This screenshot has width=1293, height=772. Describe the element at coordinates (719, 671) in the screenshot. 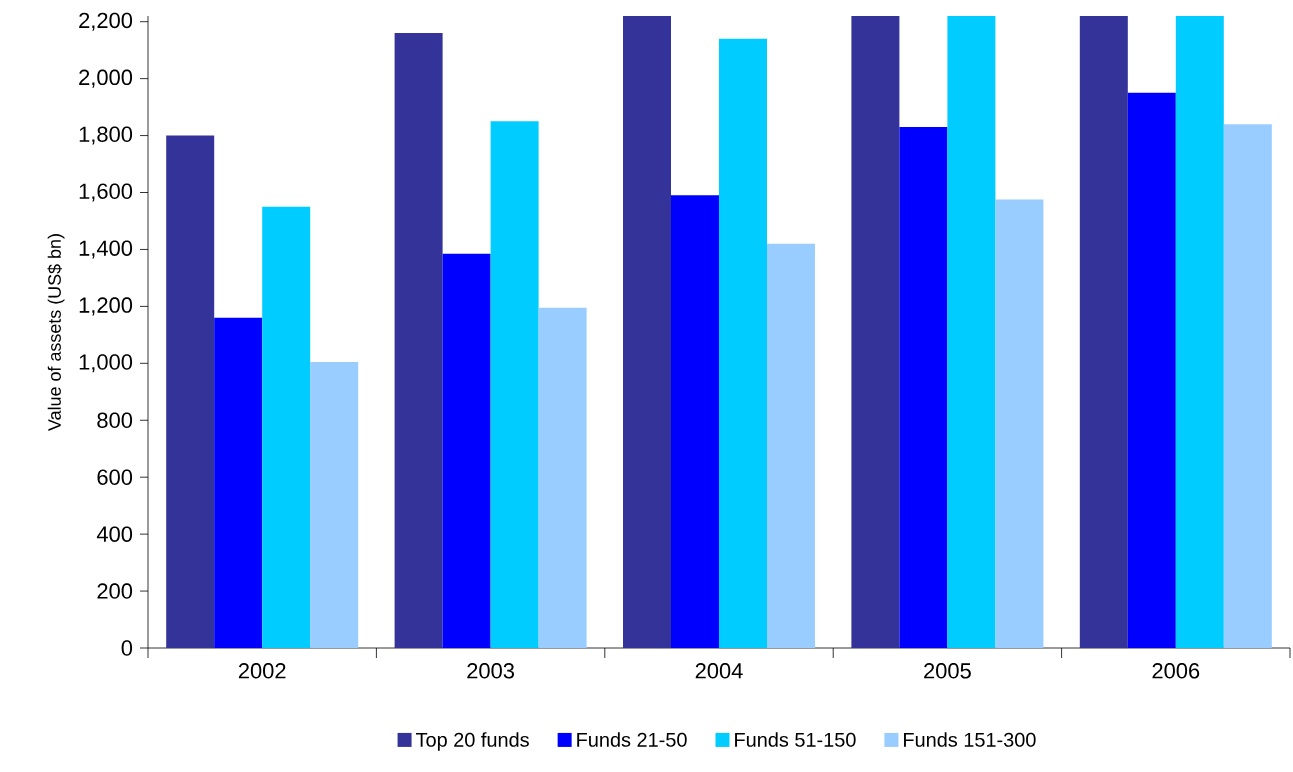

I see `x-tick-label: 2004` at that location.